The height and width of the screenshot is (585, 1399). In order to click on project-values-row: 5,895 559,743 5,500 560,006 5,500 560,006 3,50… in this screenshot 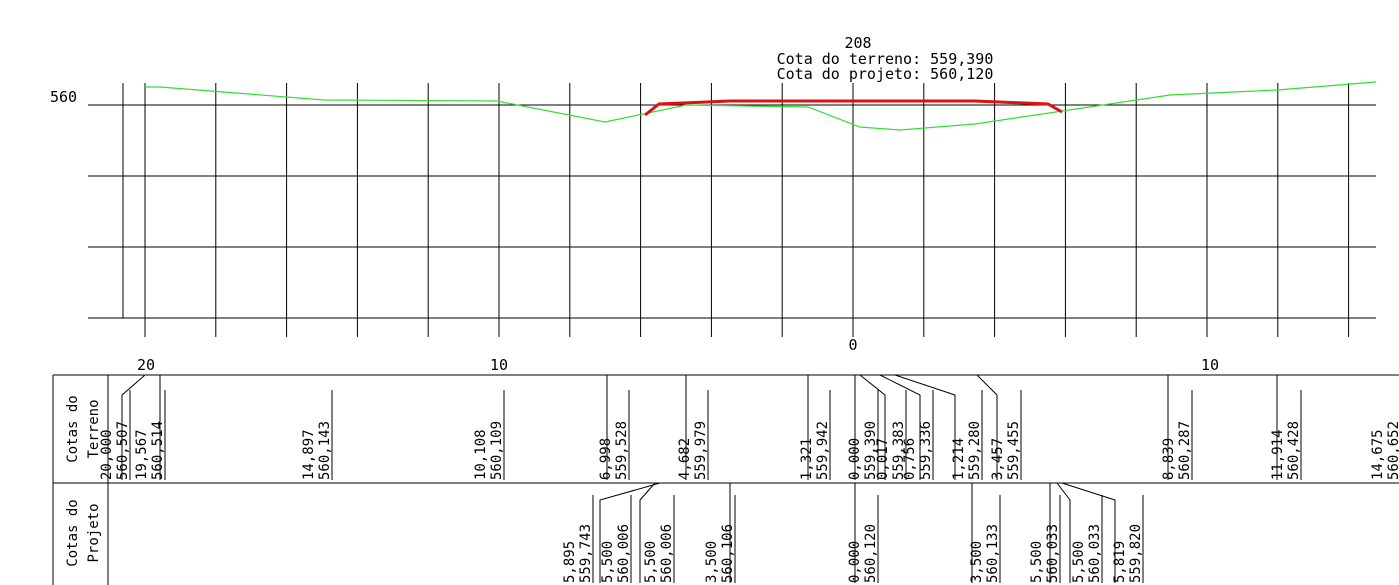, I will do `click(853, 553)`.